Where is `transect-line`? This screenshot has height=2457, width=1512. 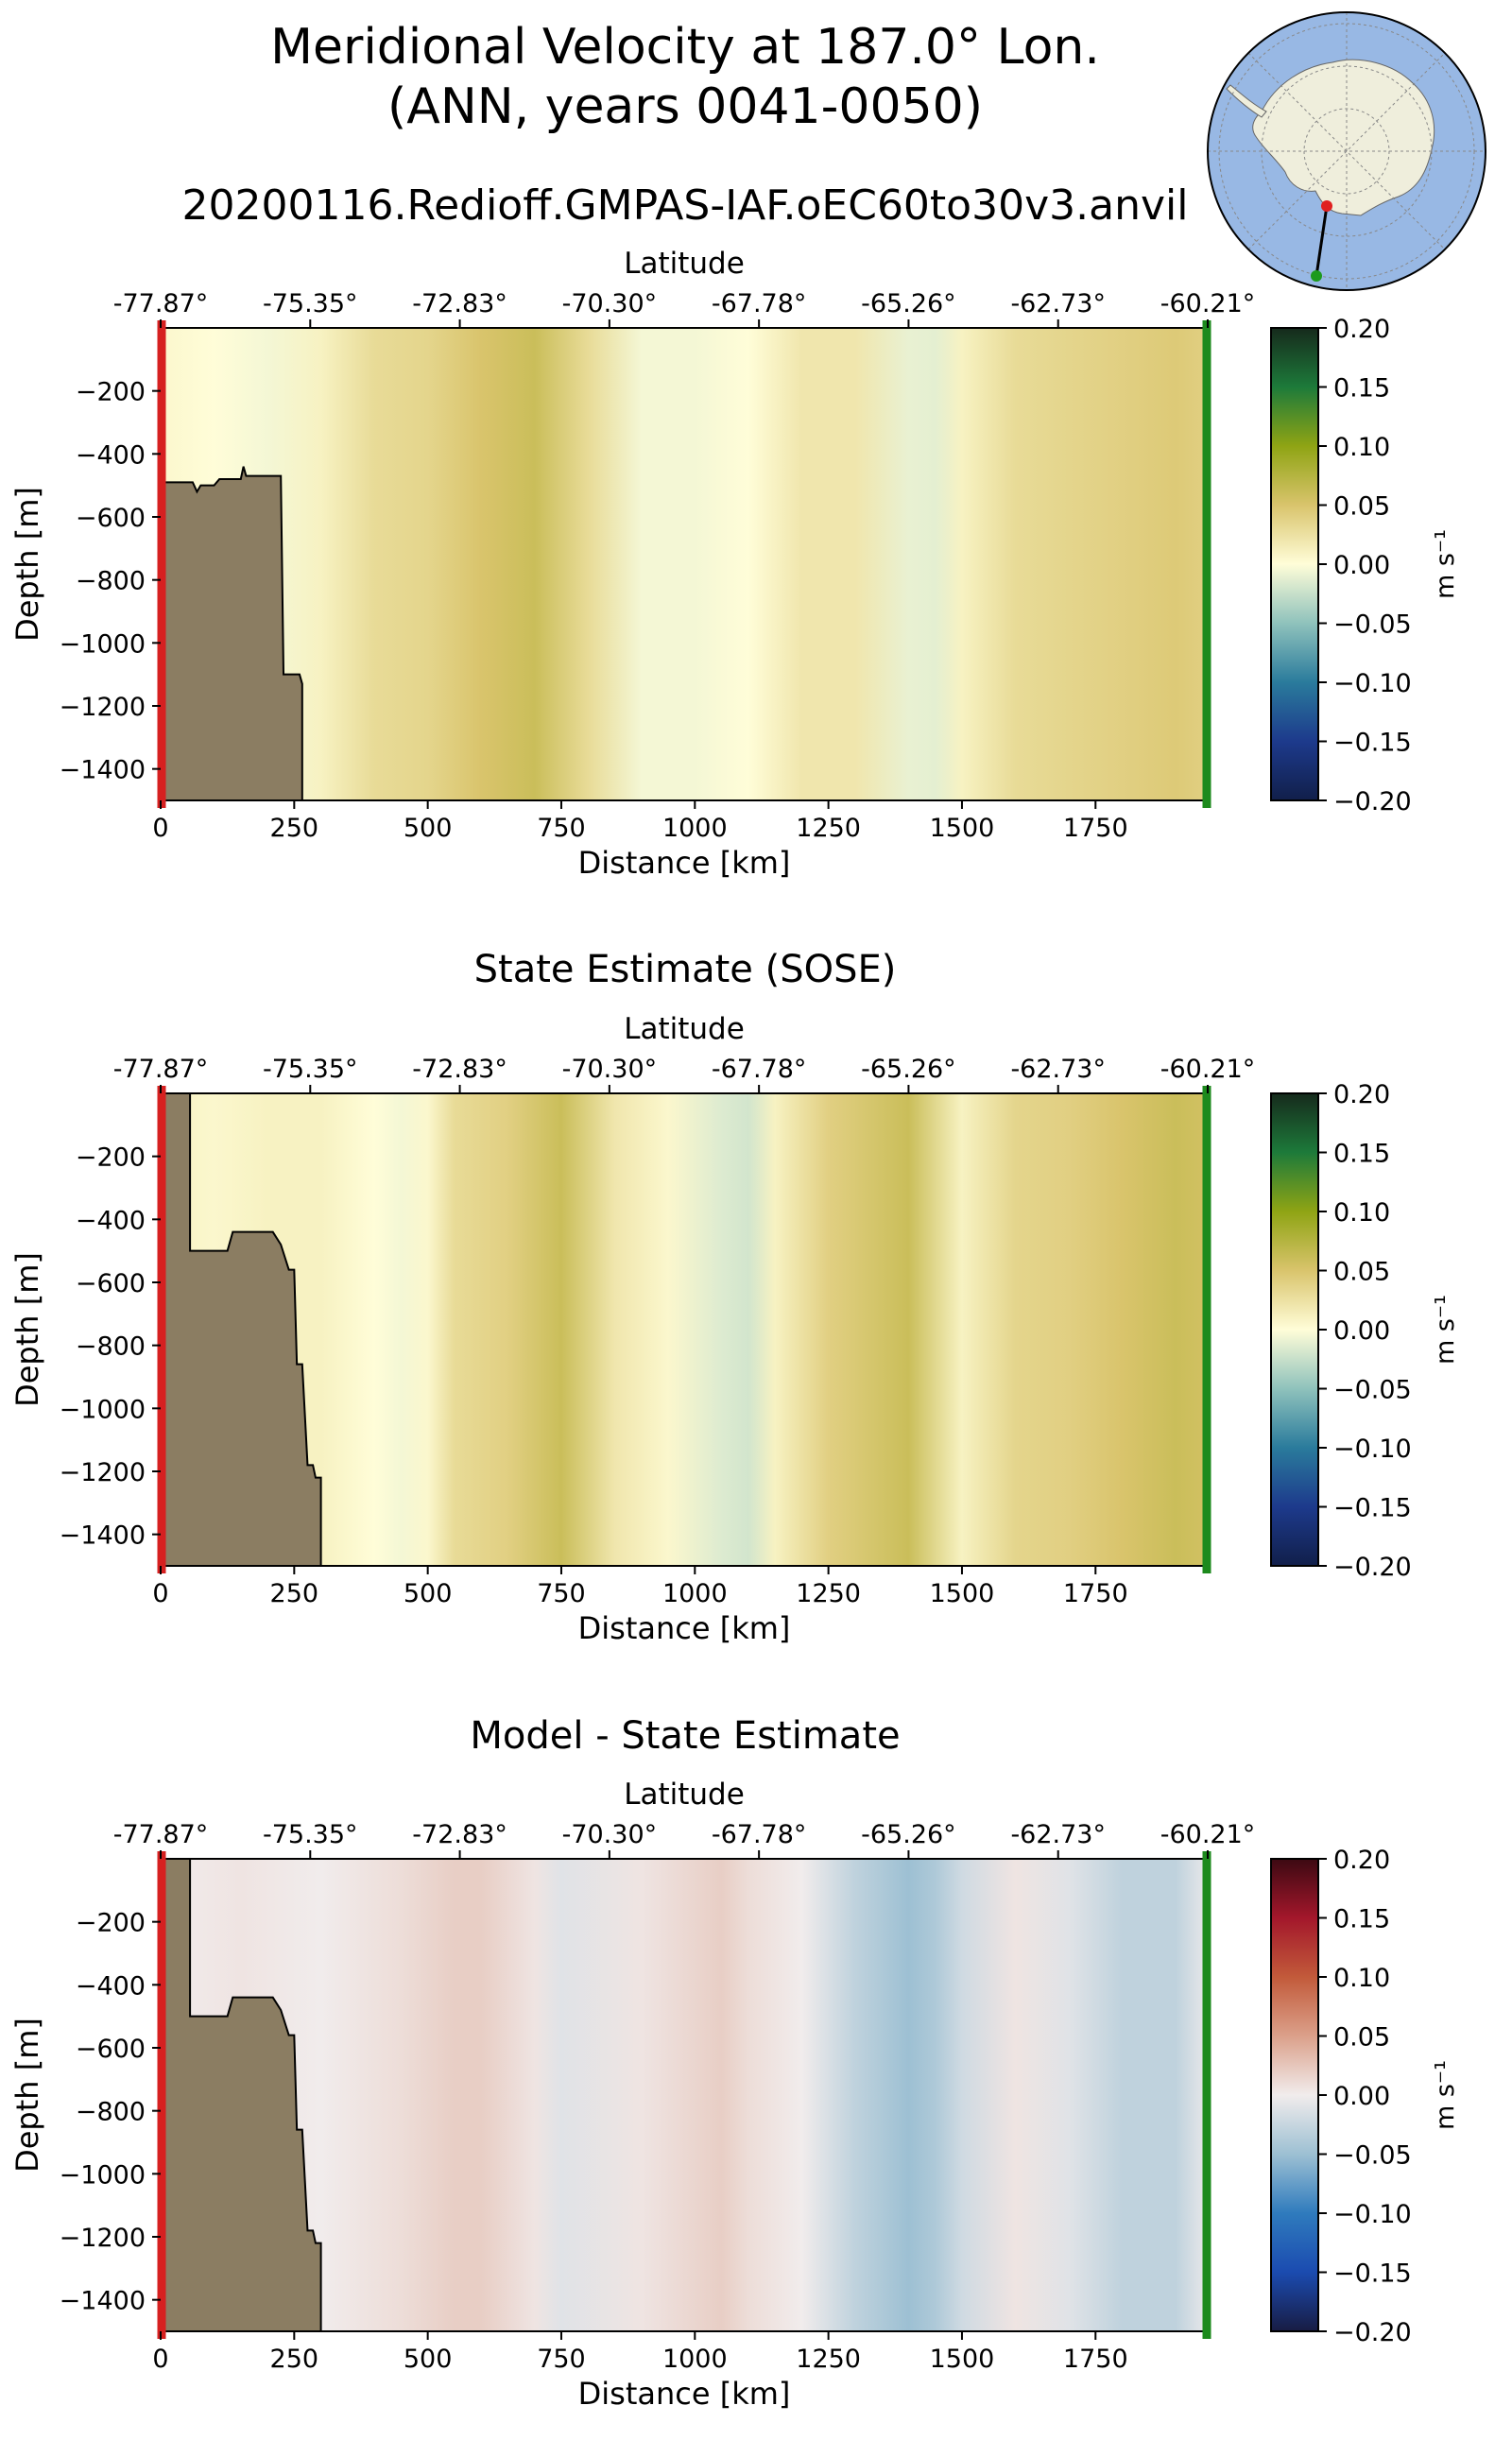
transect-line is located at coordinates (1321, 241).